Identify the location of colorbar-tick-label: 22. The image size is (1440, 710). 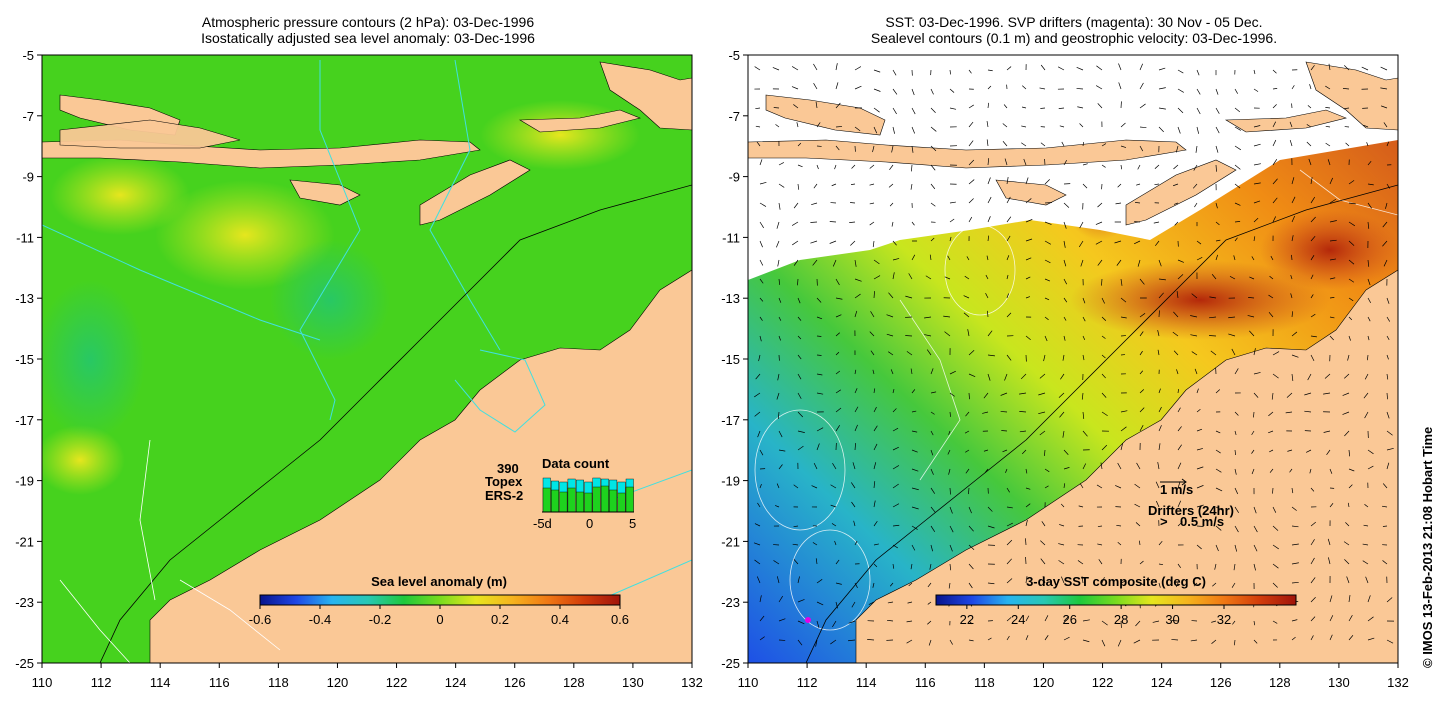
(967, 619).